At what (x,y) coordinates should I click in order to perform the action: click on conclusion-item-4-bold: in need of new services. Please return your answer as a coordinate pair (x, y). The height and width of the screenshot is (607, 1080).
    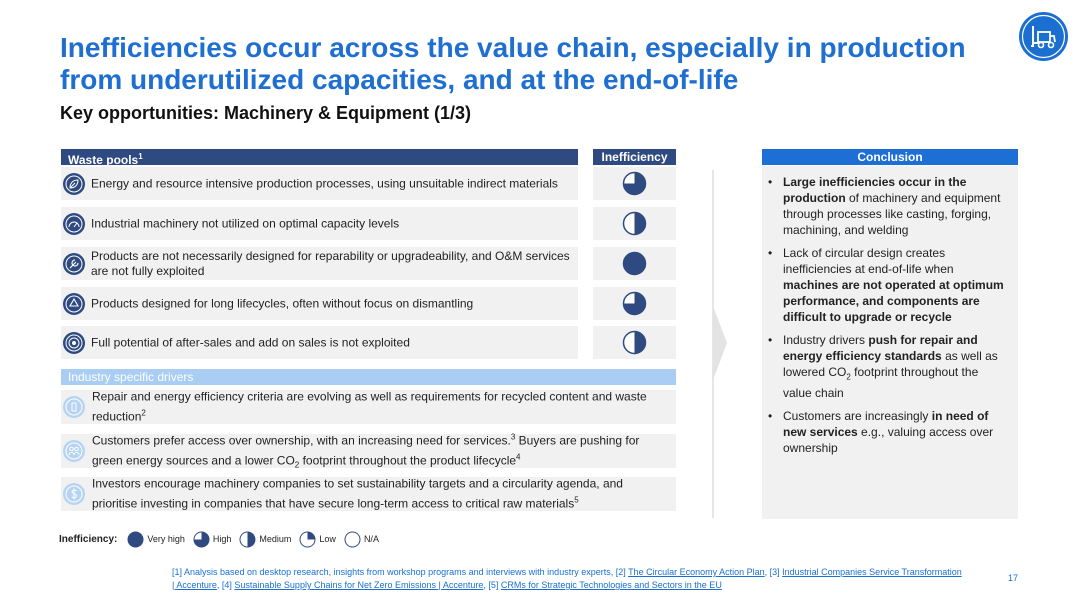
    Looking at the image, I should click on (886, 424).